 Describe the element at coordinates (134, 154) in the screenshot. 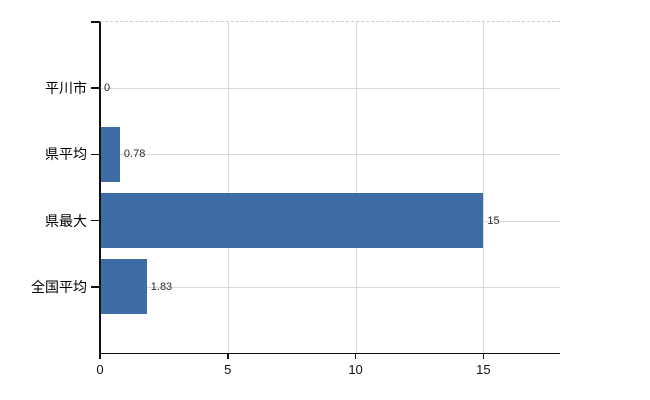

I see `value-label: 0.78` at that location.